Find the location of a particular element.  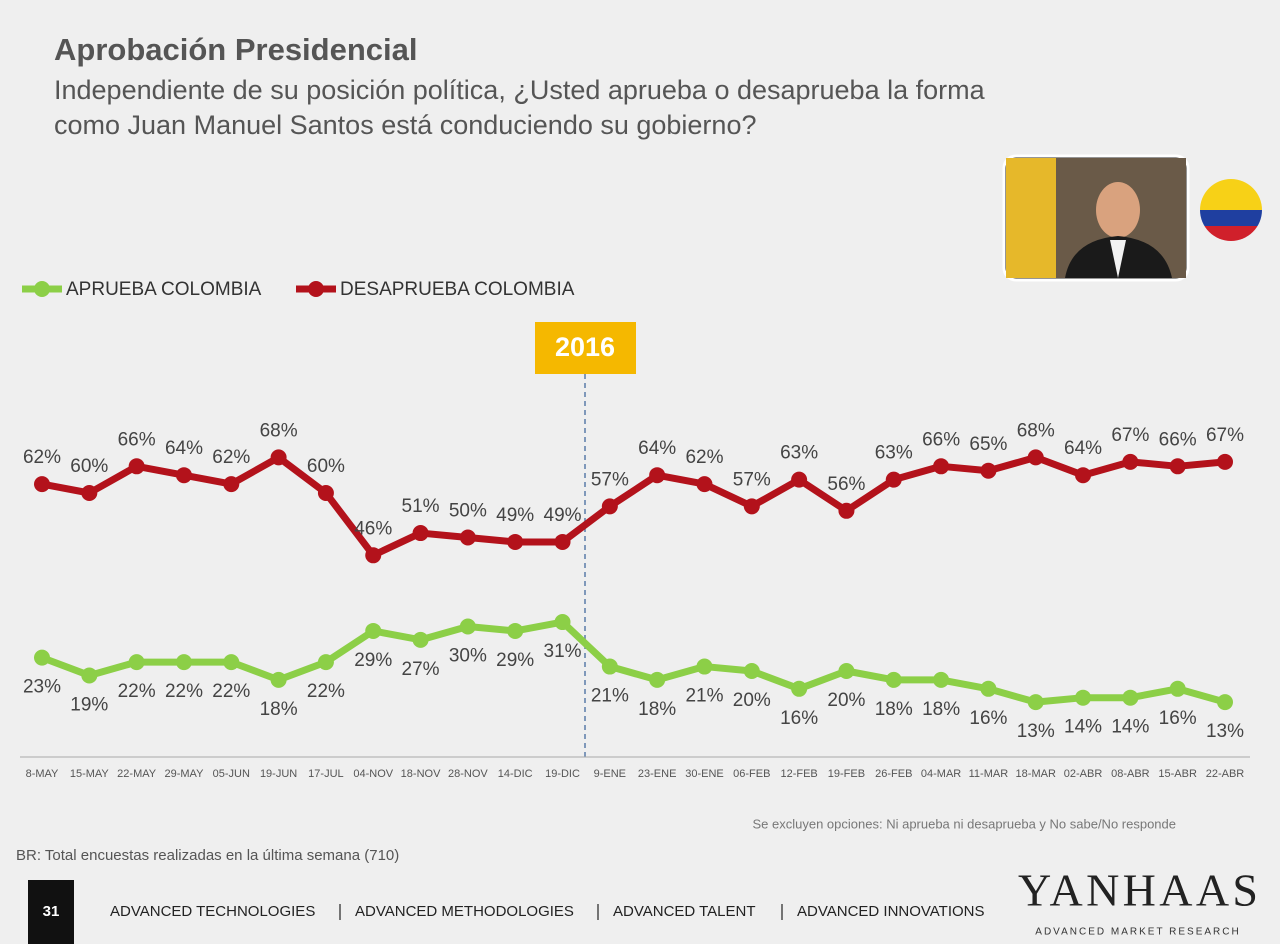

footer-item: ADVANCED TECHNOLOGIES is located at coordinates (212, 911).